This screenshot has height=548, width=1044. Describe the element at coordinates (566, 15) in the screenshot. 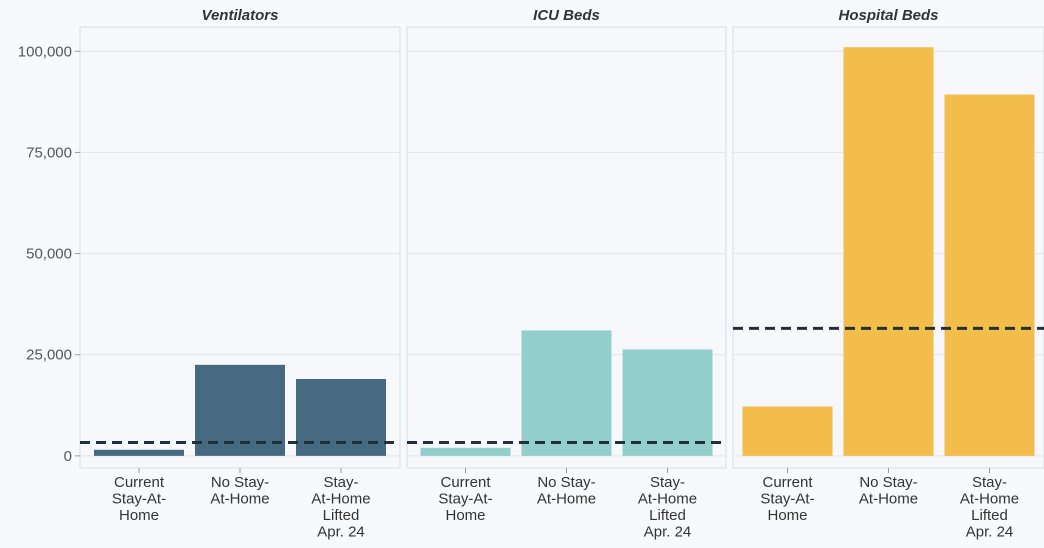

I see `panel-title: ICU Beds` at that location.